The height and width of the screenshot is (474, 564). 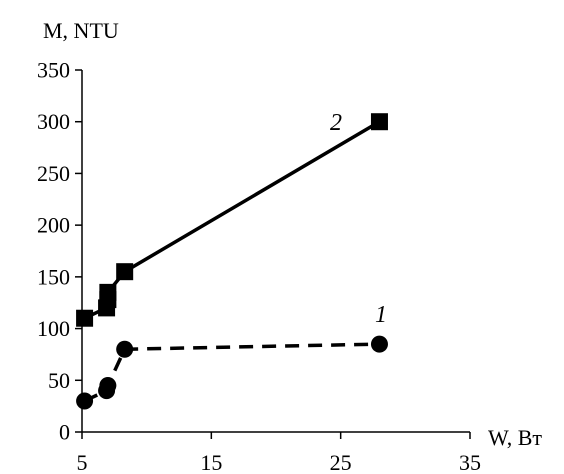 What do you see at coordinates (53, 276) in the screenshot?
I see `y-tick-label: 150` at bounding box center [53, 276].